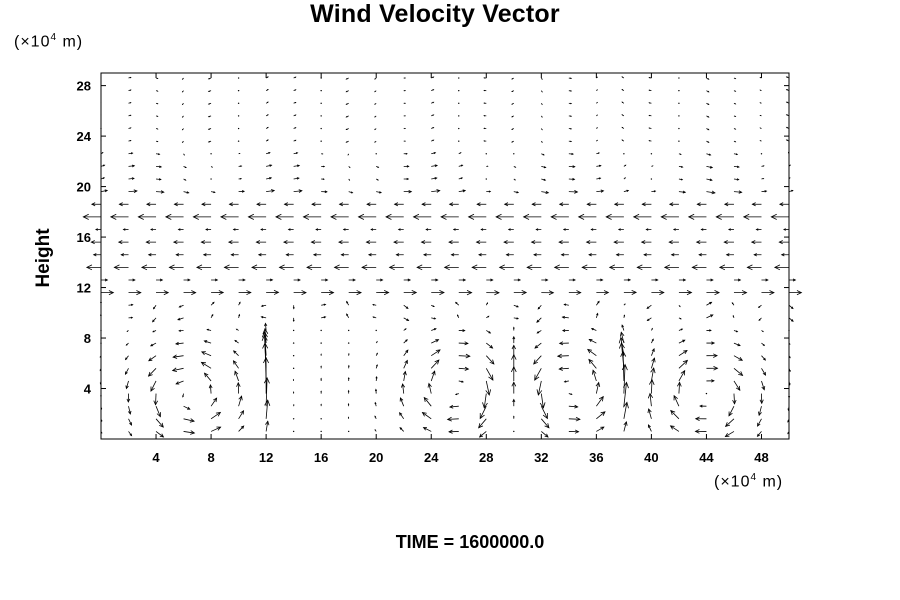 The image size is (900, 600). Describe the element at coordinates (470, 542) in the screenshot. I see `time-label: TIME = 1600000.0` at that location.